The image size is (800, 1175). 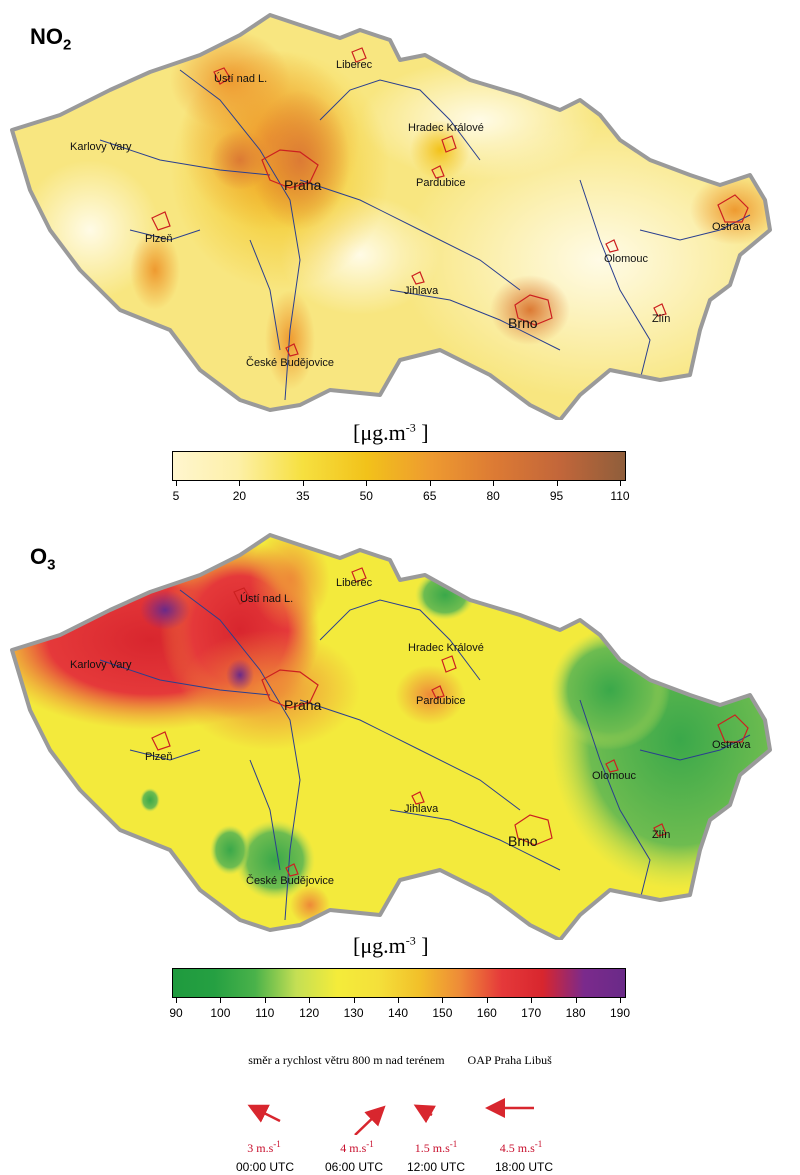 What do you see at coordinates (556, 496) in the screenshot?
I see `scale-tick-label: 95` at bounding box center [556, 496].